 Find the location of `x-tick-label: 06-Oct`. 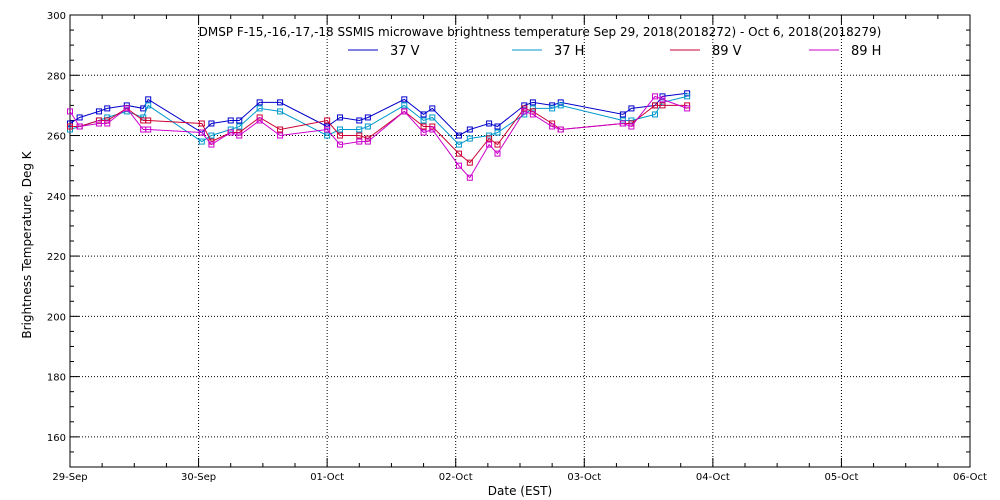

x-tick-label: 06-Oct is located at coordinates (970, 477).